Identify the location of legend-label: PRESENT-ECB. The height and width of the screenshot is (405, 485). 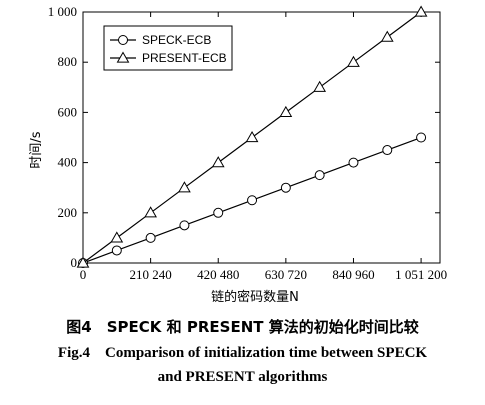
(184, 58).